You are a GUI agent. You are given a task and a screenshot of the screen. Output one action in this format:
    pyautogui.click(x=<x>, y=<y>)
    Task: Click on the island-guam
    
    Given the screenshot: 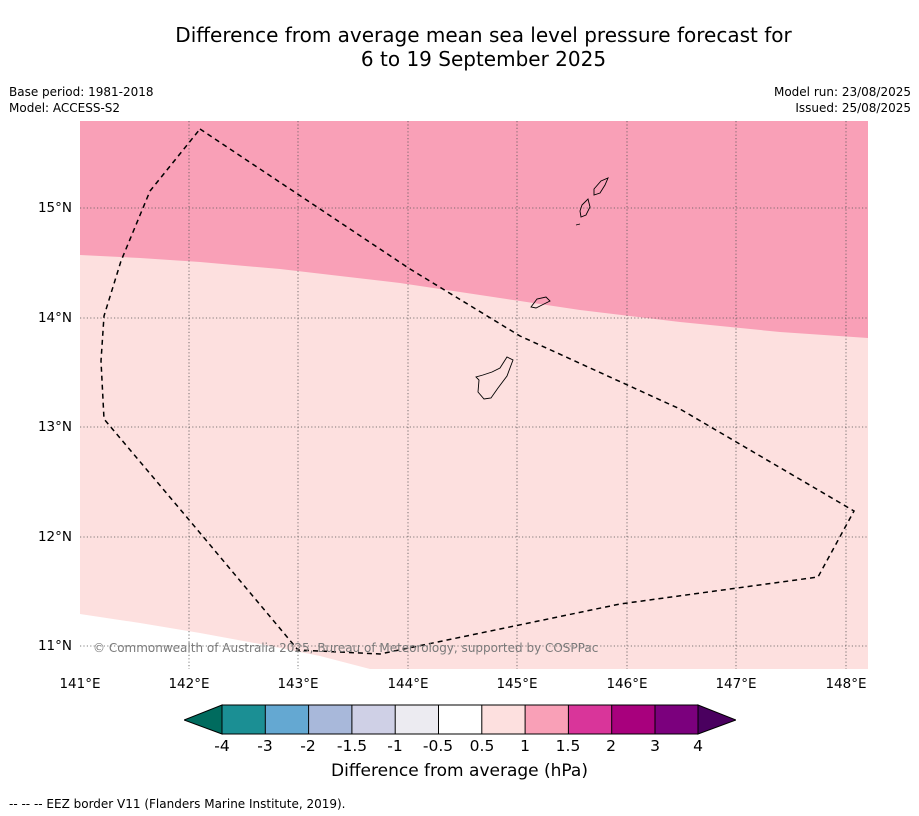 What is the action you would take?
    pyautogui.click(x=494, y=378)
    